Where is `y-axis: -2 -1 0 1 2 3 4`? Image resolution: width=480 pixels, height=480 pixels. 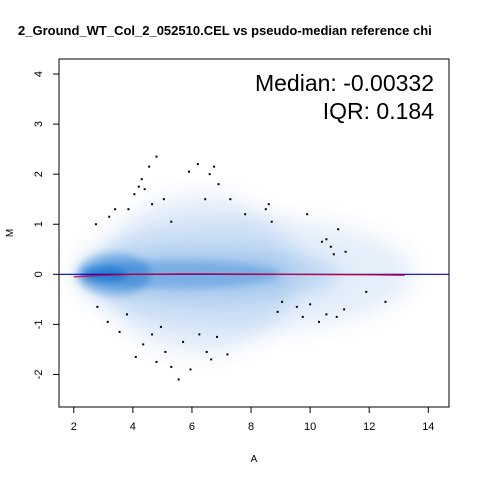 y-axis: -2 -1 0 1 2 3 4 is located at coordinates (46, 225).